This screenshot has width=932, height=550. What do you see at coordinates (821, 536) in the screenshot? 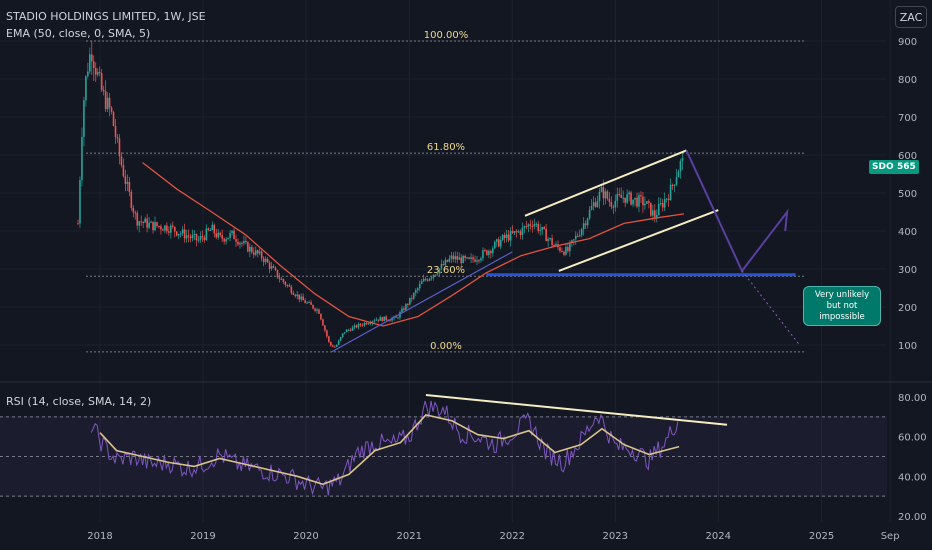
I see `time-tick-label: 2025` at bounding box center [821, 536].